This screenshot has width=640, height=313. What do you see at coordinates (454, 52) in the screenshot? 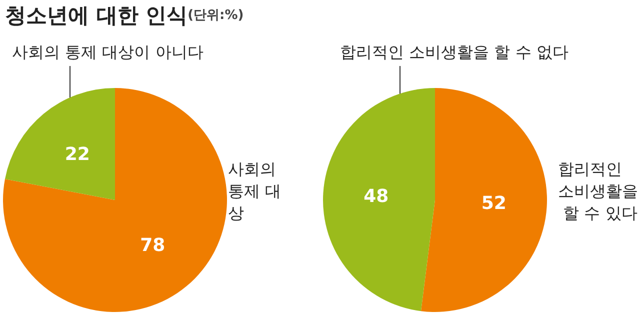
I see `slice-label: 합리적인 소비생활을 할 수 없다` at bounding box center [454, 52].